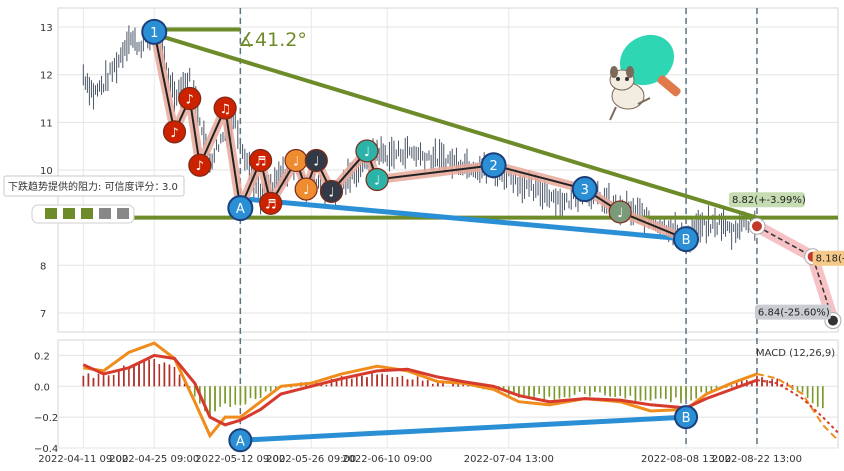 The height and width of the screenshot is (471, 844). What do you see at coordinates (387, 459) in the screenshot?
I see `x-tick-label: 2022-06-10 09:00` at bounding box center [387, 459].